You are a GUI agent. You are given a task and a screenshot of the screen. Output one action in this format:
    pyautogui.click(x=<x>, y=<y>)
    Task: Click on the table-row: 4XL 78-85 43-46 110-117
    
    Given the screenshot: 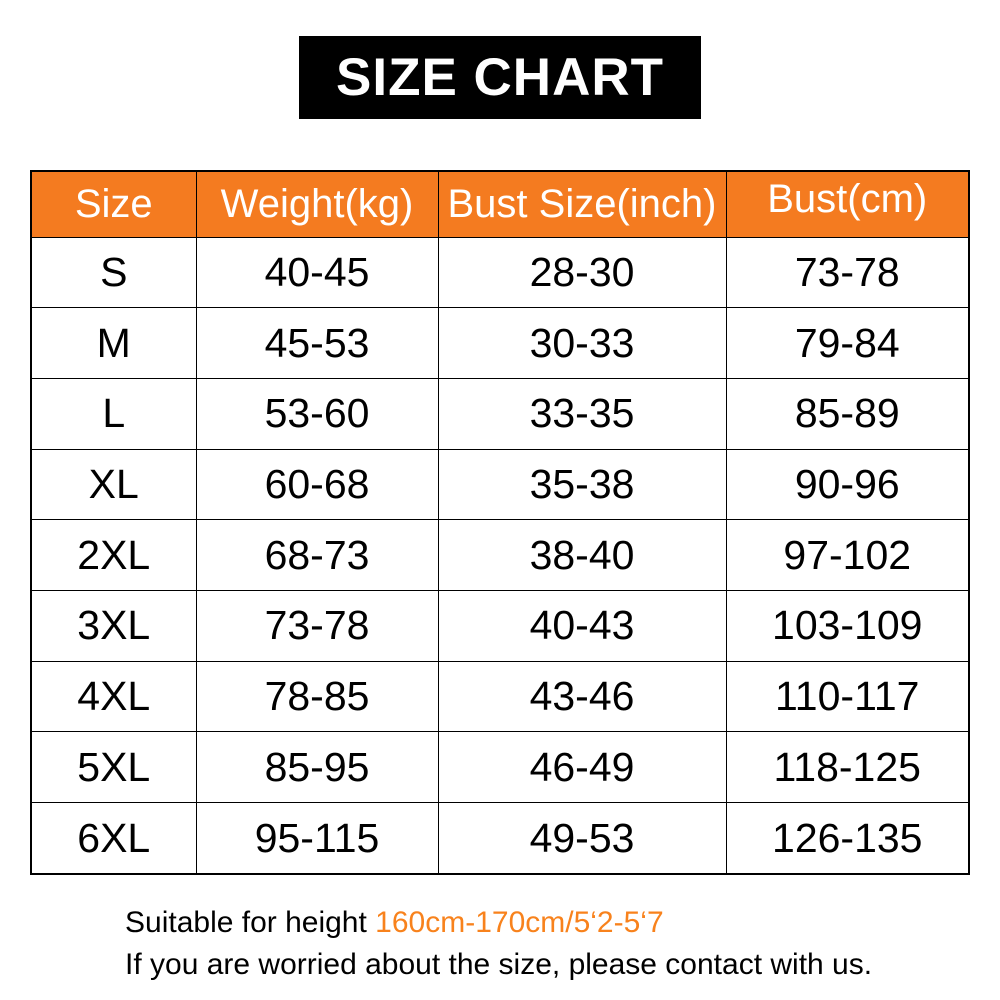 What is the action you would take?
    pyautogui.click(x=500, y=696)
    